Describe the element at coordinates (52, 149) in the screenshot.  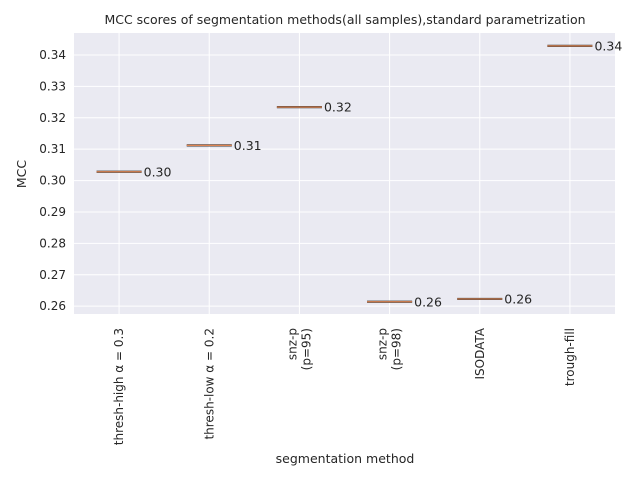
I see `y-tick-label: 0.31` at that location.